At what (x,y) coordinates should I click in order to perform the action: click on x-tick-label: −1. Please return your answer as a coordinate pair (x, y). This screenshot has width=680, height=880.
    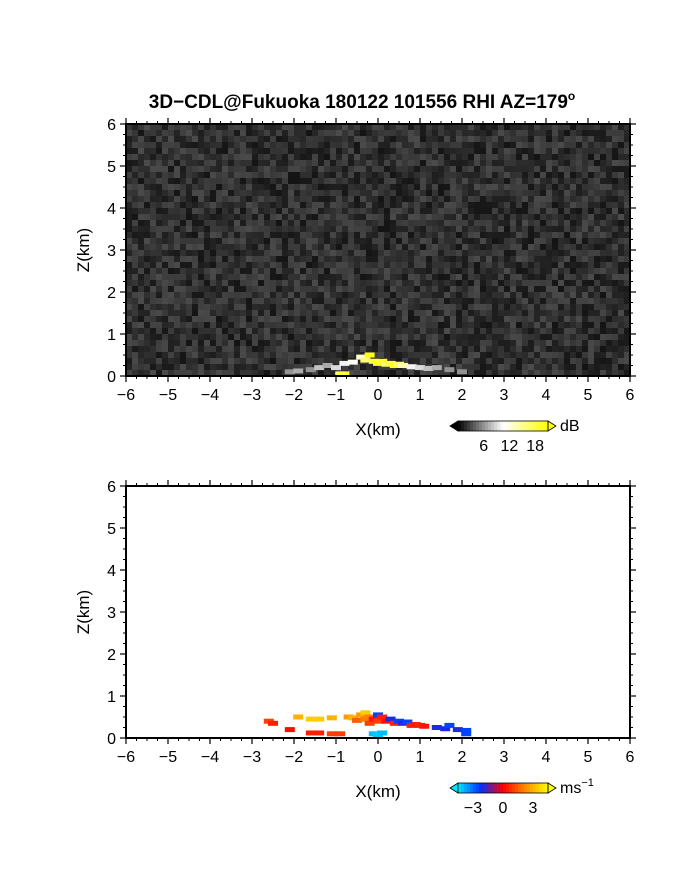
    Looking at the image, I should click on (336, 757).